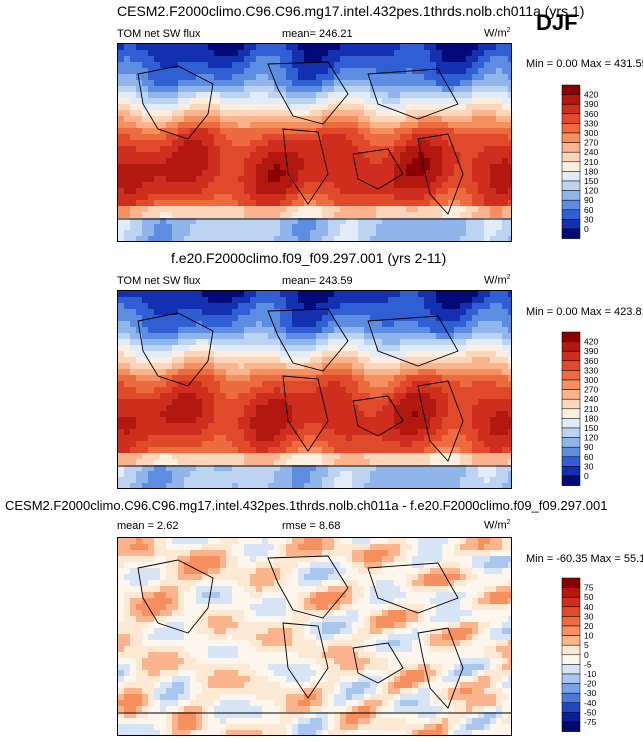  I want to click on panel-1-variable: TOM net SW flux, so click(159, 34).